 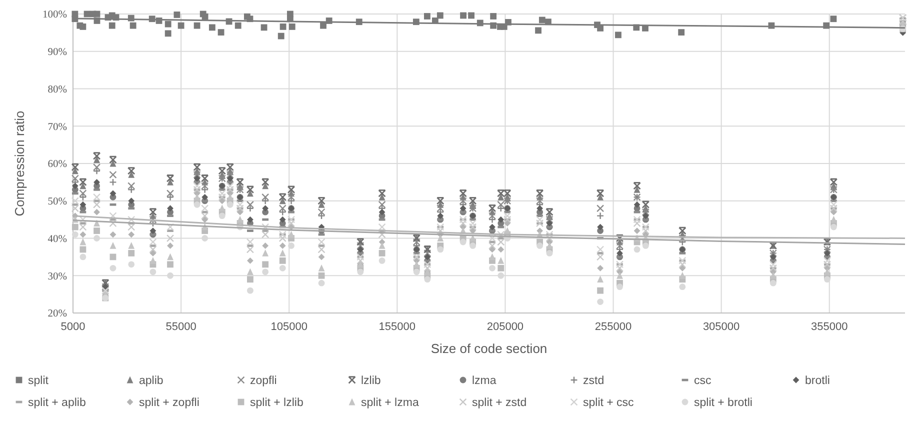 I want to click on y-tick-label: 90%, so click(x=58, y=52).